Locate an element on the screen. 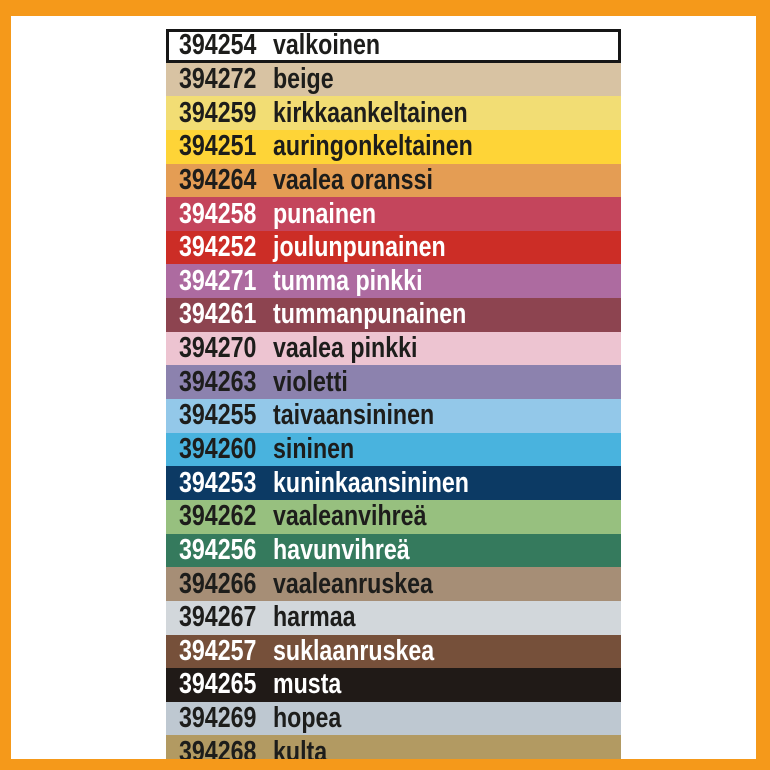 The image size is (770, 770). color-row: 394271 tumma pinkki is located at coordinates (393, 281).